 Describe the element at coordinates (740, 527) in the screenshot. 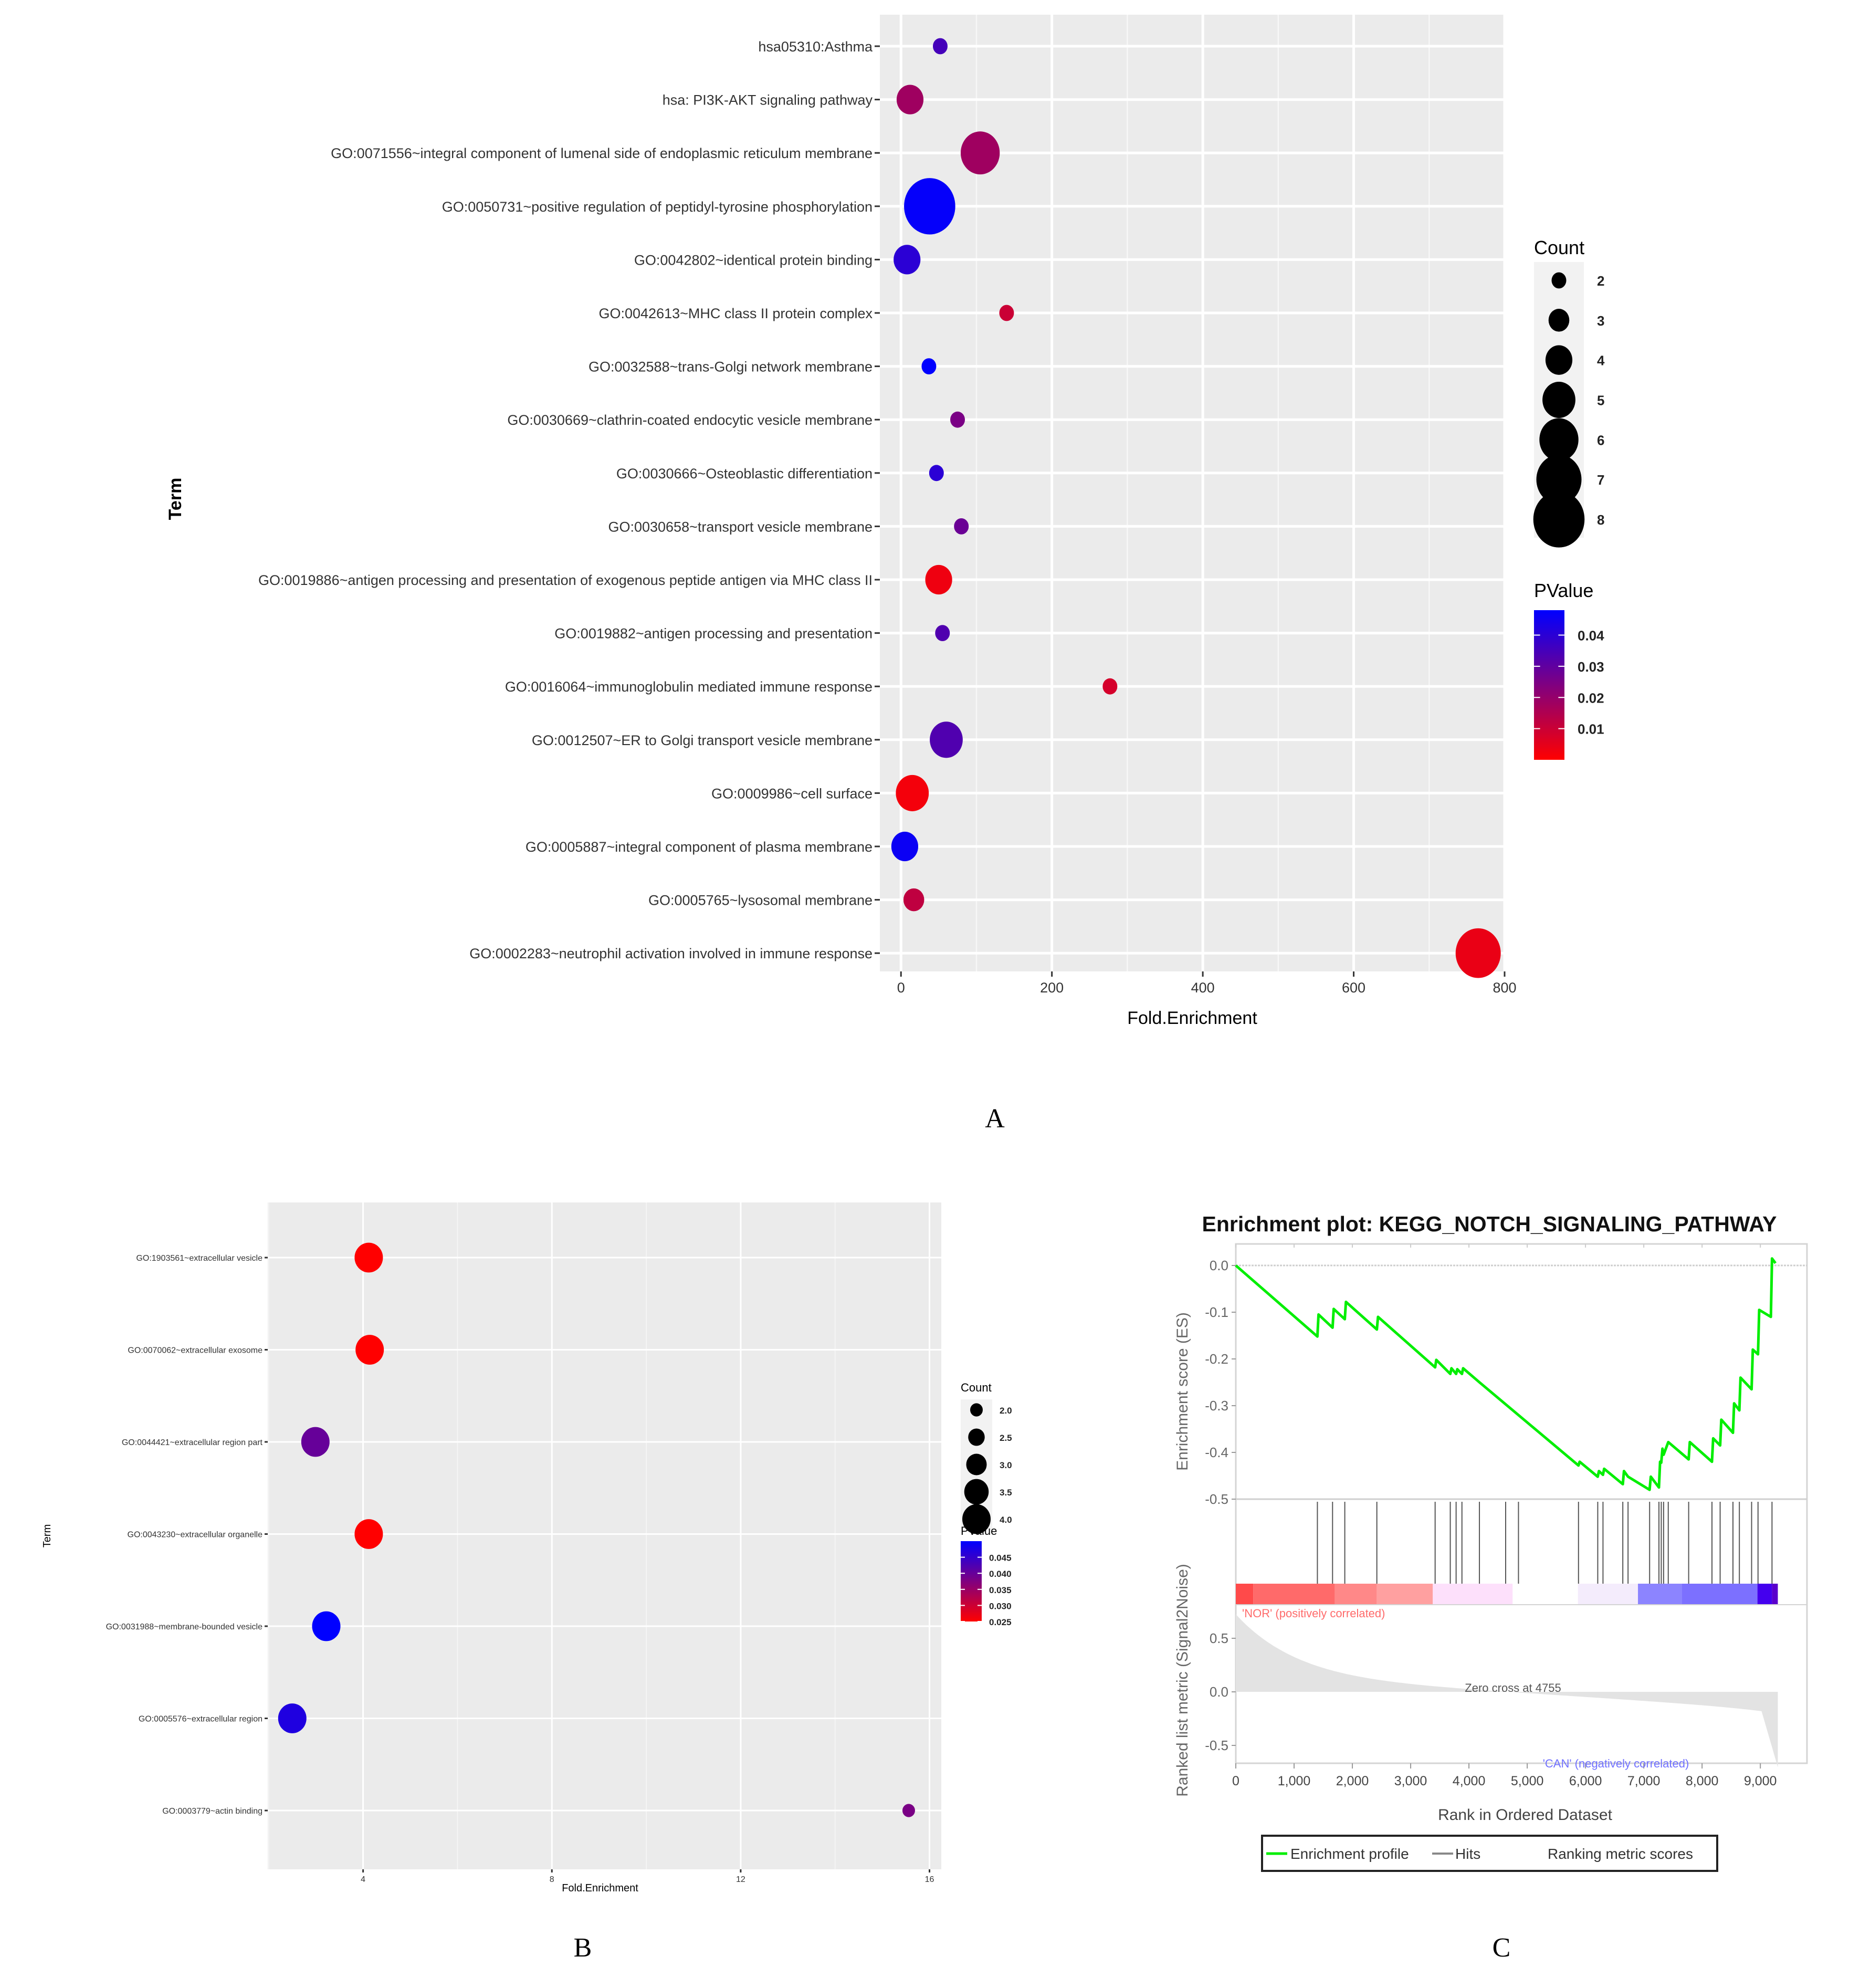

I see `y-tick-label: GO:0030658~transport vesicle membrane` at that location.